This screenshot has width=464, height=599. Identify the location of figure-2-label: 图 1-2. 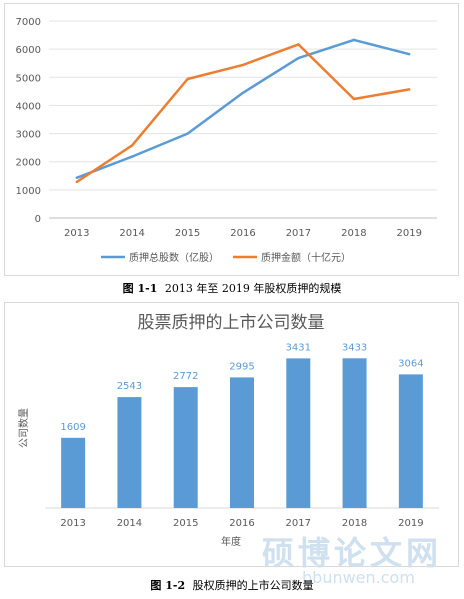
(168, 585).